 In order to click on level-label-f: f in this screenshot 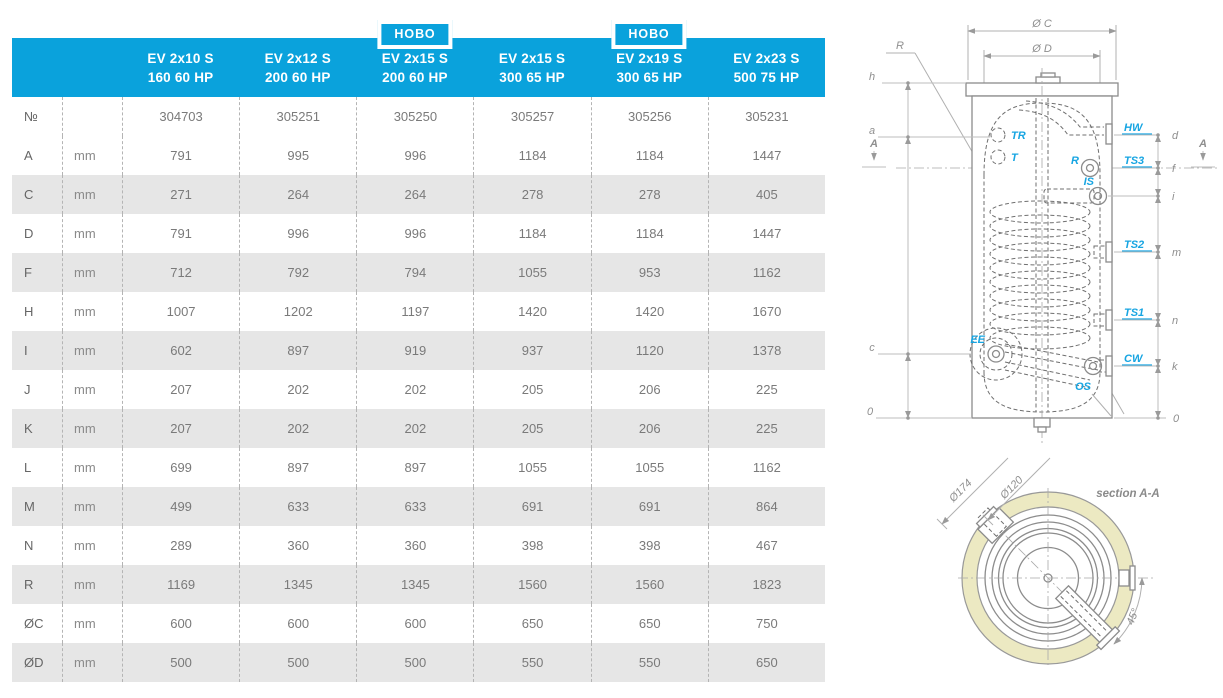, I will do `click(1174, 169)`.